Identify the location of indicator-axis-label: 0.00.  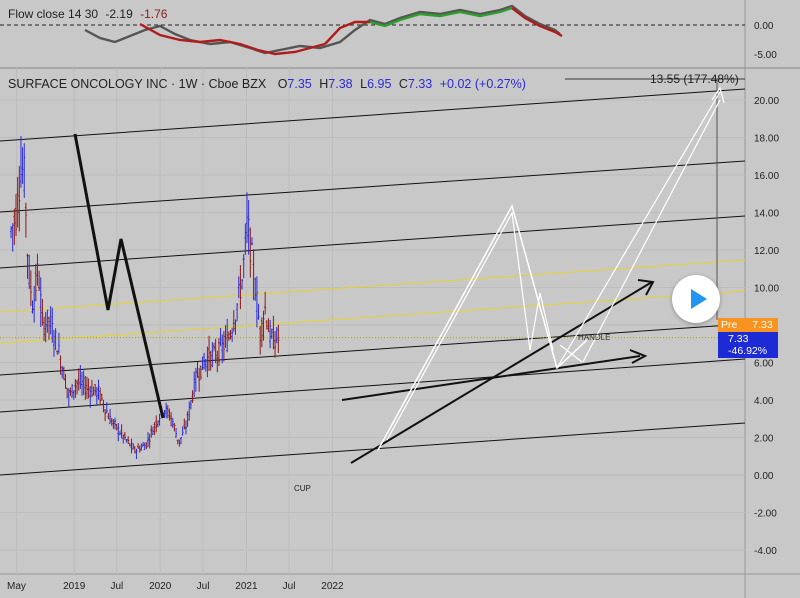
(764, 26).